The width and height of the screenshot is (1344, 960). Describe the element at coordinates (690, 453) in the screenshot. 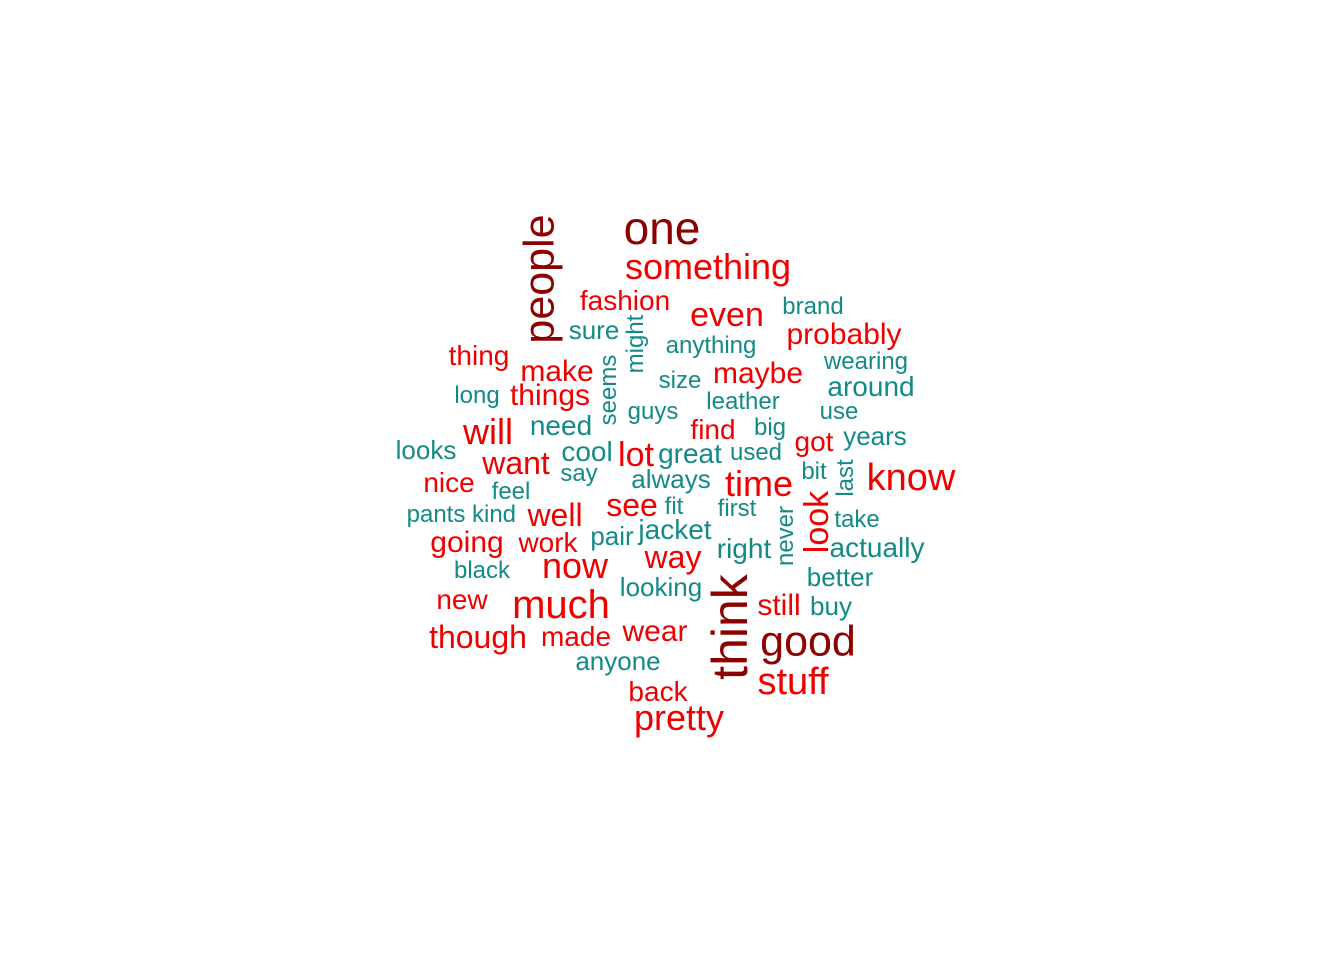

I see `word-great: great` at that location.